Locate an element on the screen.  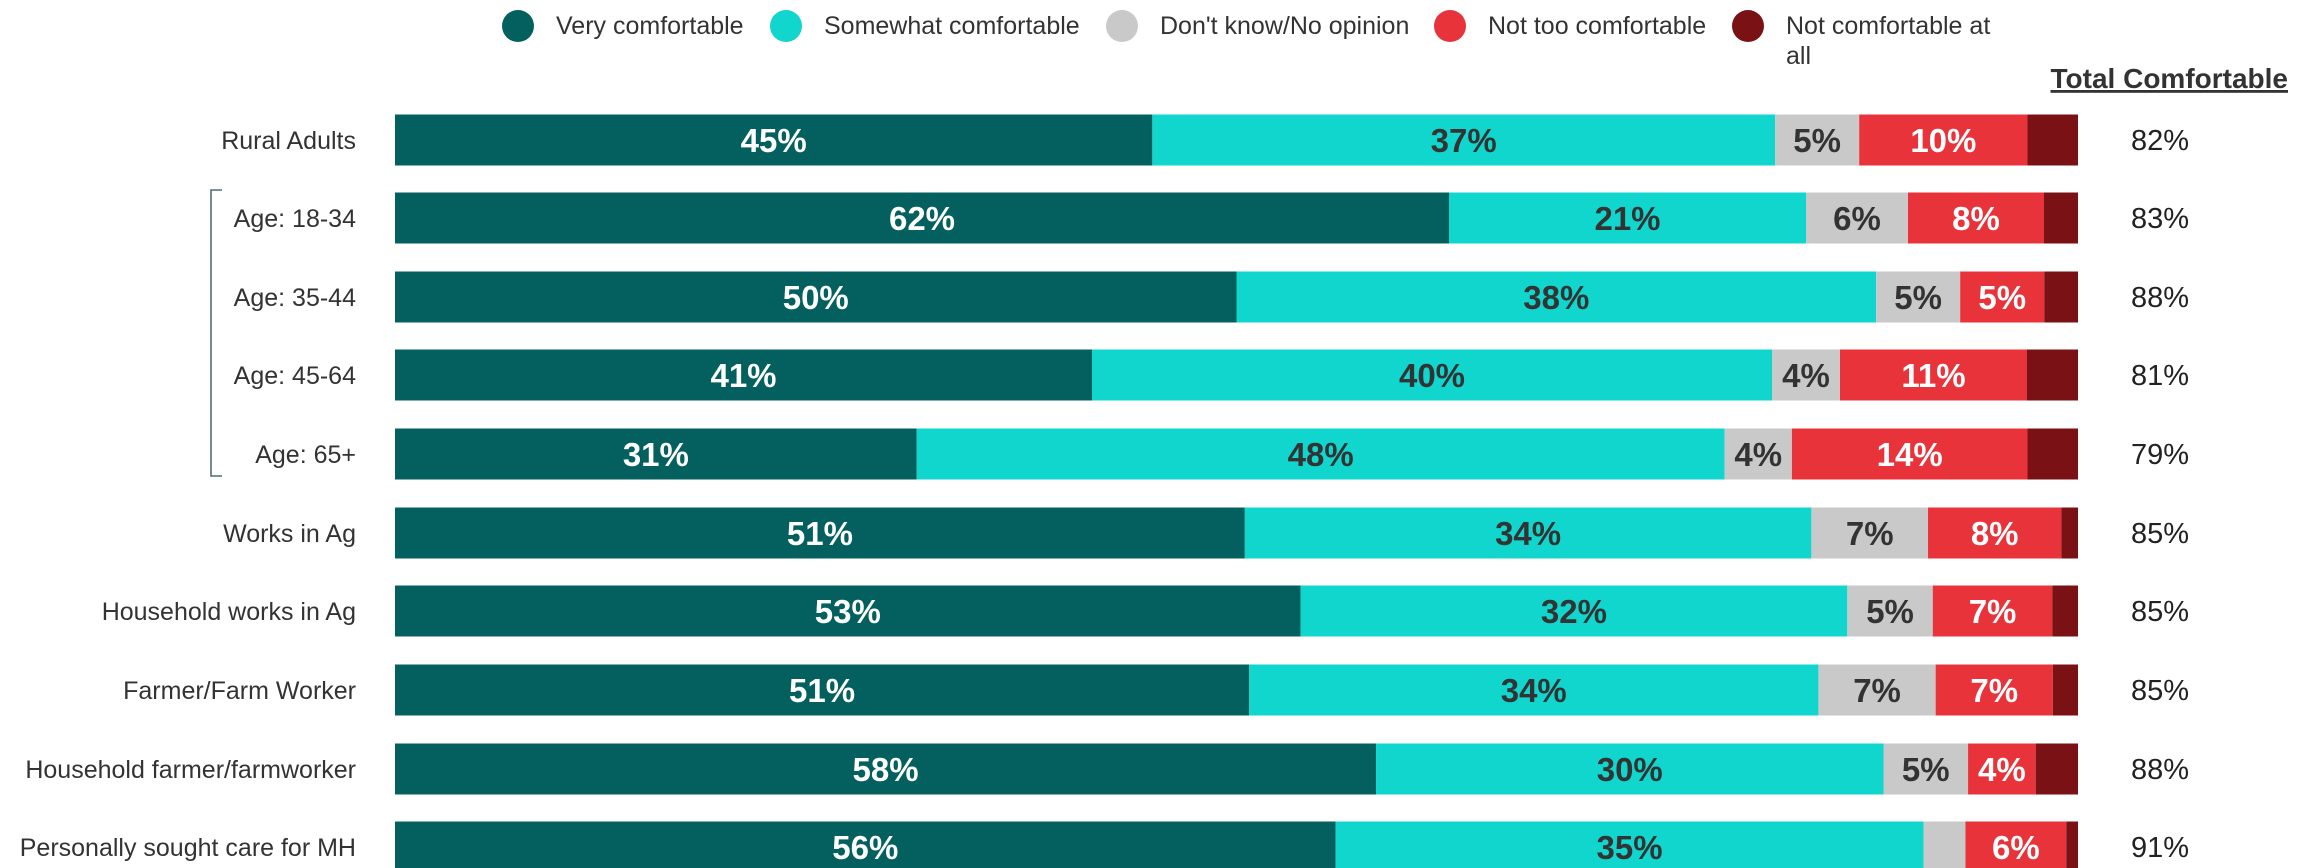
data-label: 7% is located at coordinates (1877, 690).